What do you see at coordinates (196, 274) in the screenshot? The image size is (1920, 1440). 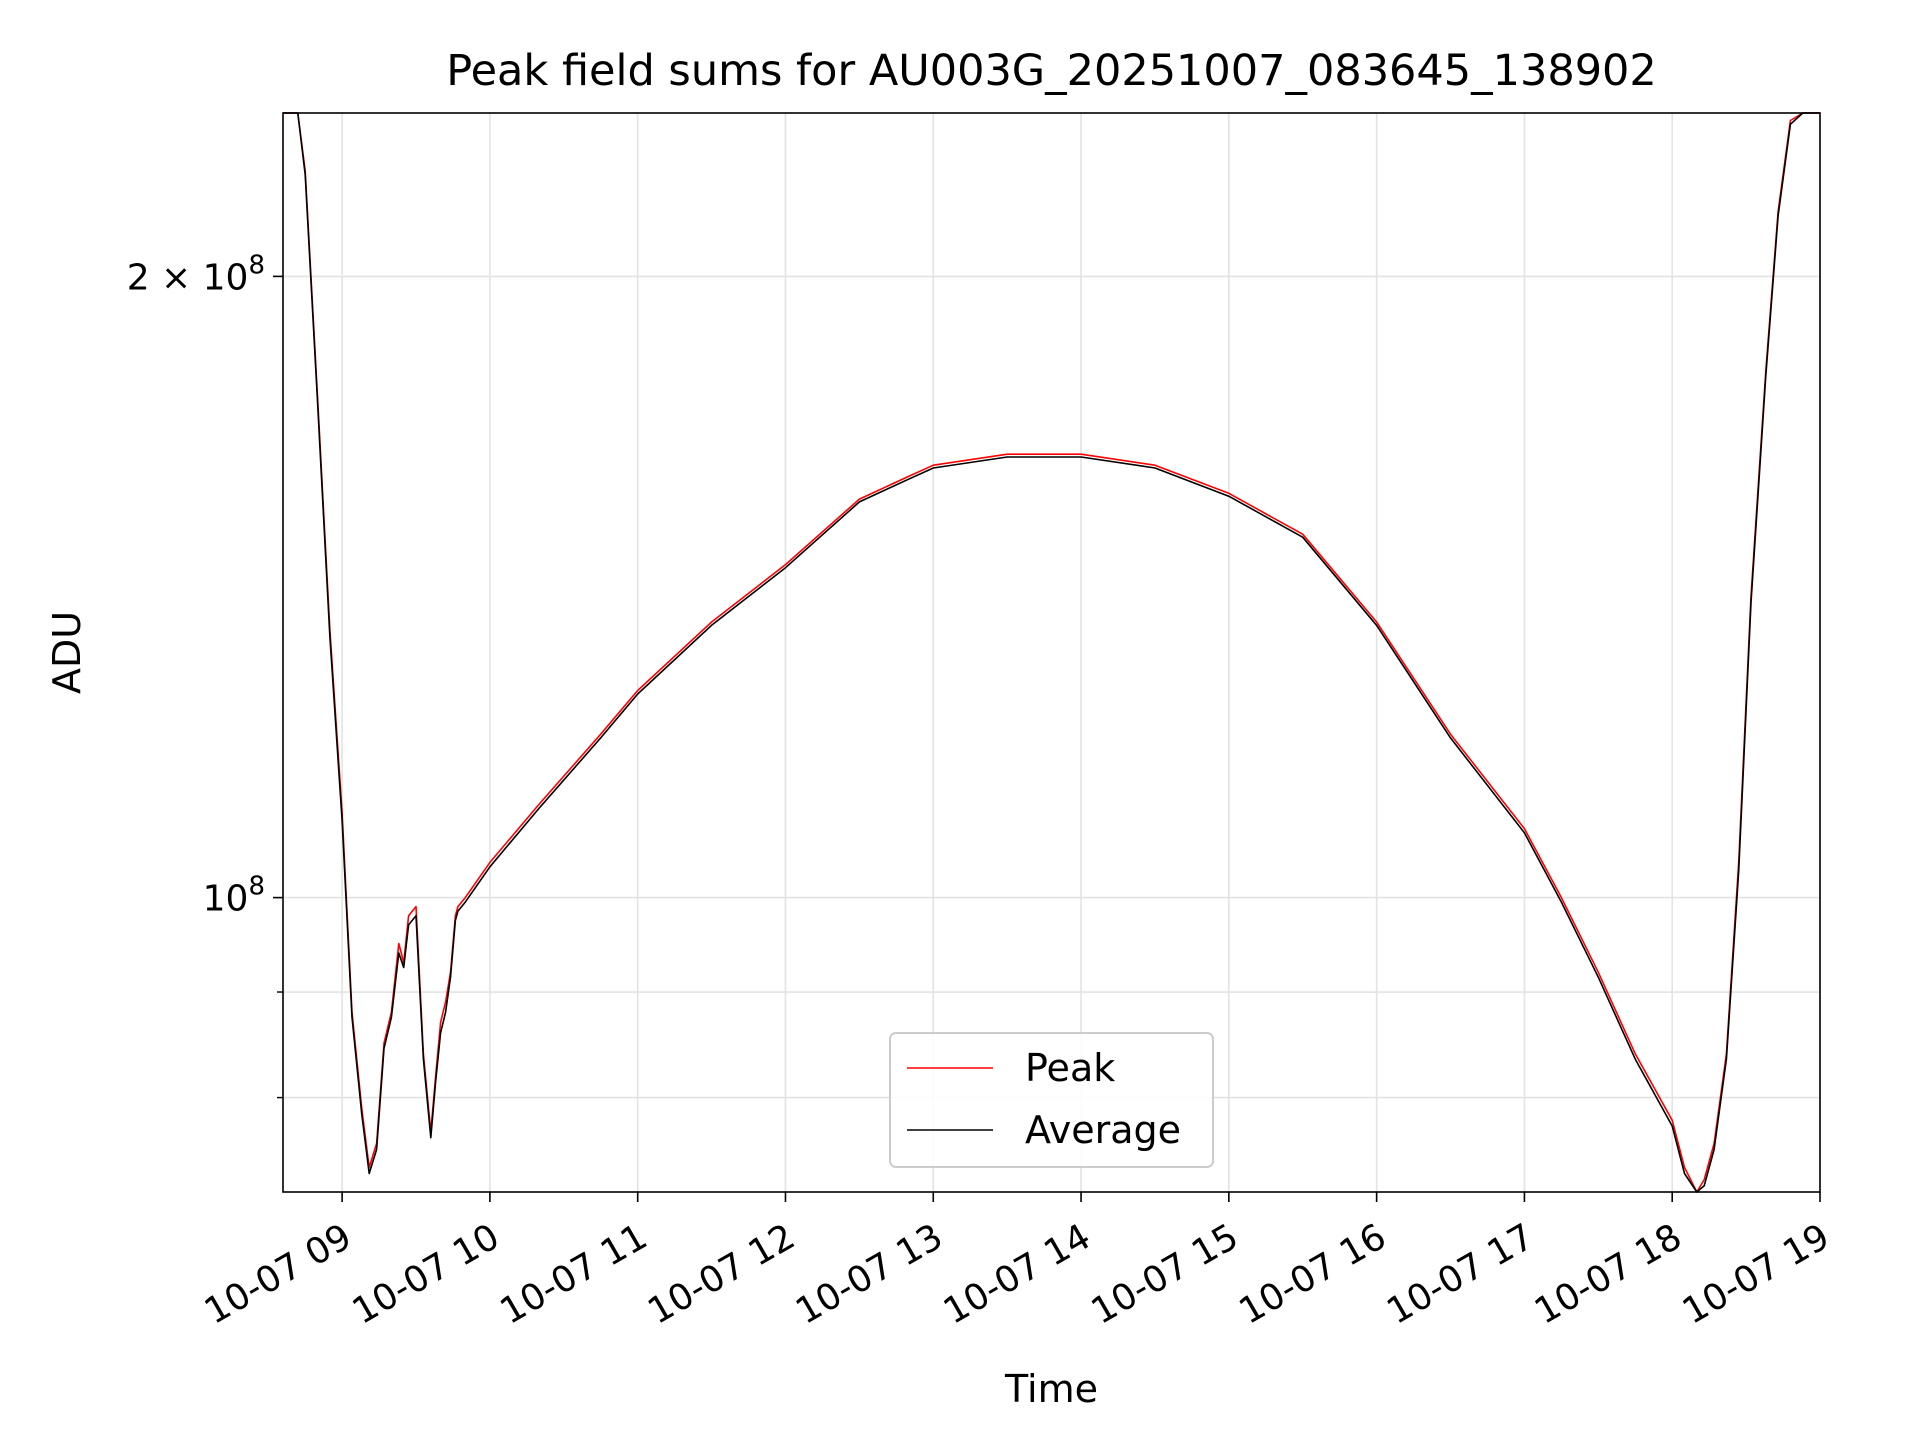 I see `y-tick-label: 2 × 108` at bounding box center [196, 274].